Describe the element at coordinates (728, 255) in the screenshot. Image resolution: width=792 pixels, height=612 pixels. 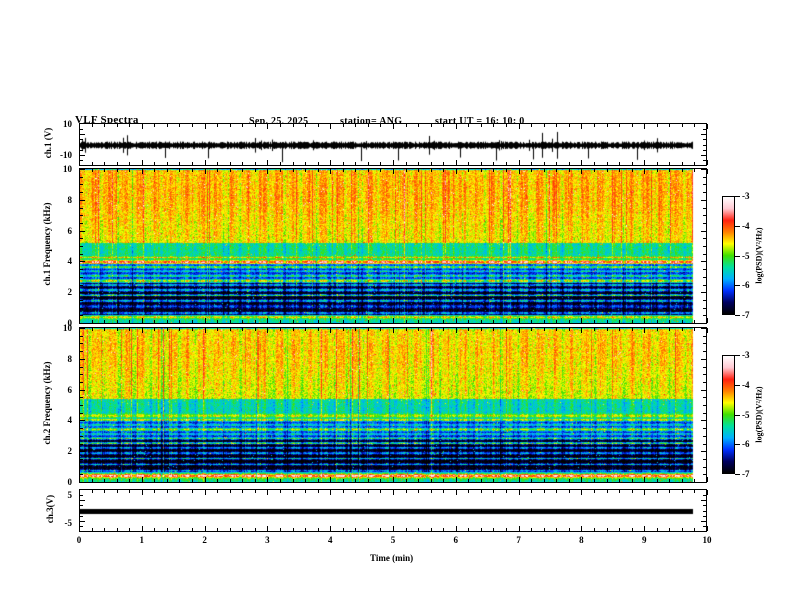
I see `colorbar-ch1` at that location.